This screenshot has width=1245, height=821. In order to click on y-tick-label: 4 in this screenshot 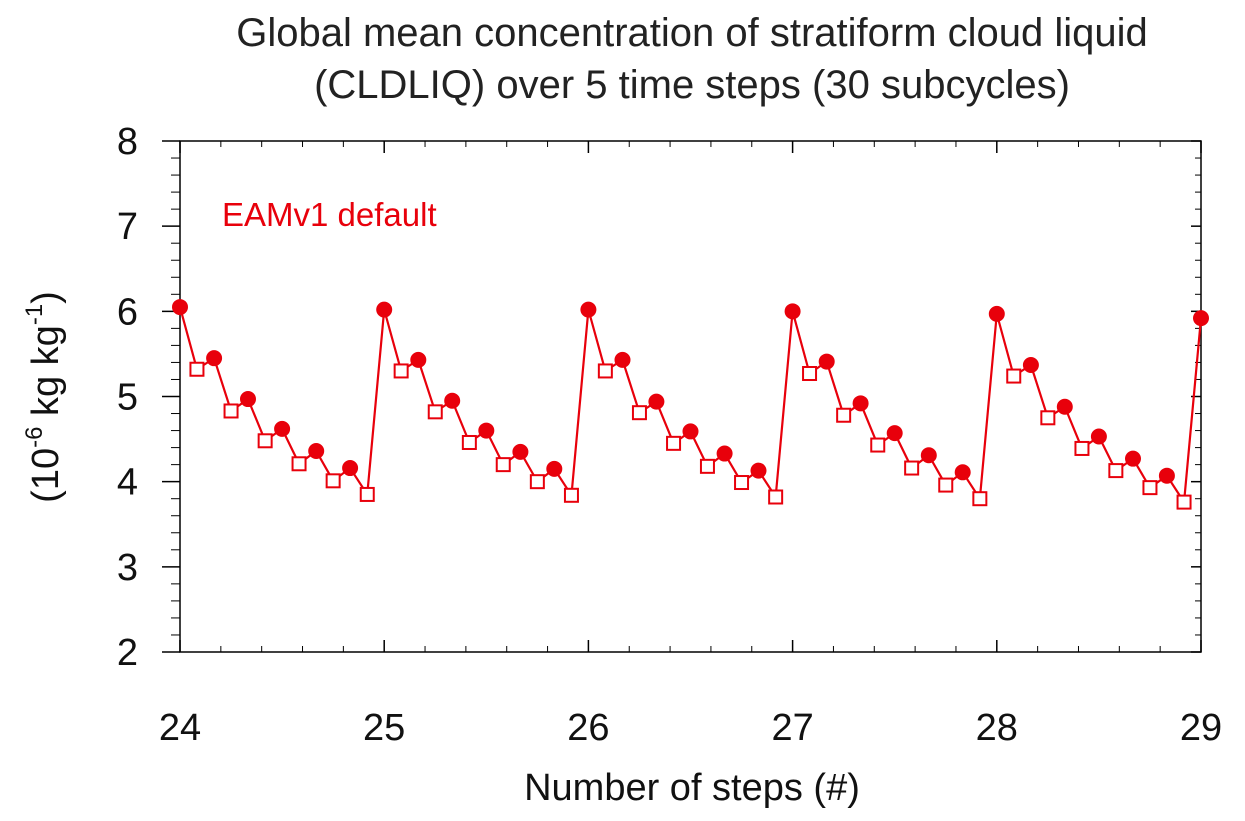, I will do `click(127, 483)`.